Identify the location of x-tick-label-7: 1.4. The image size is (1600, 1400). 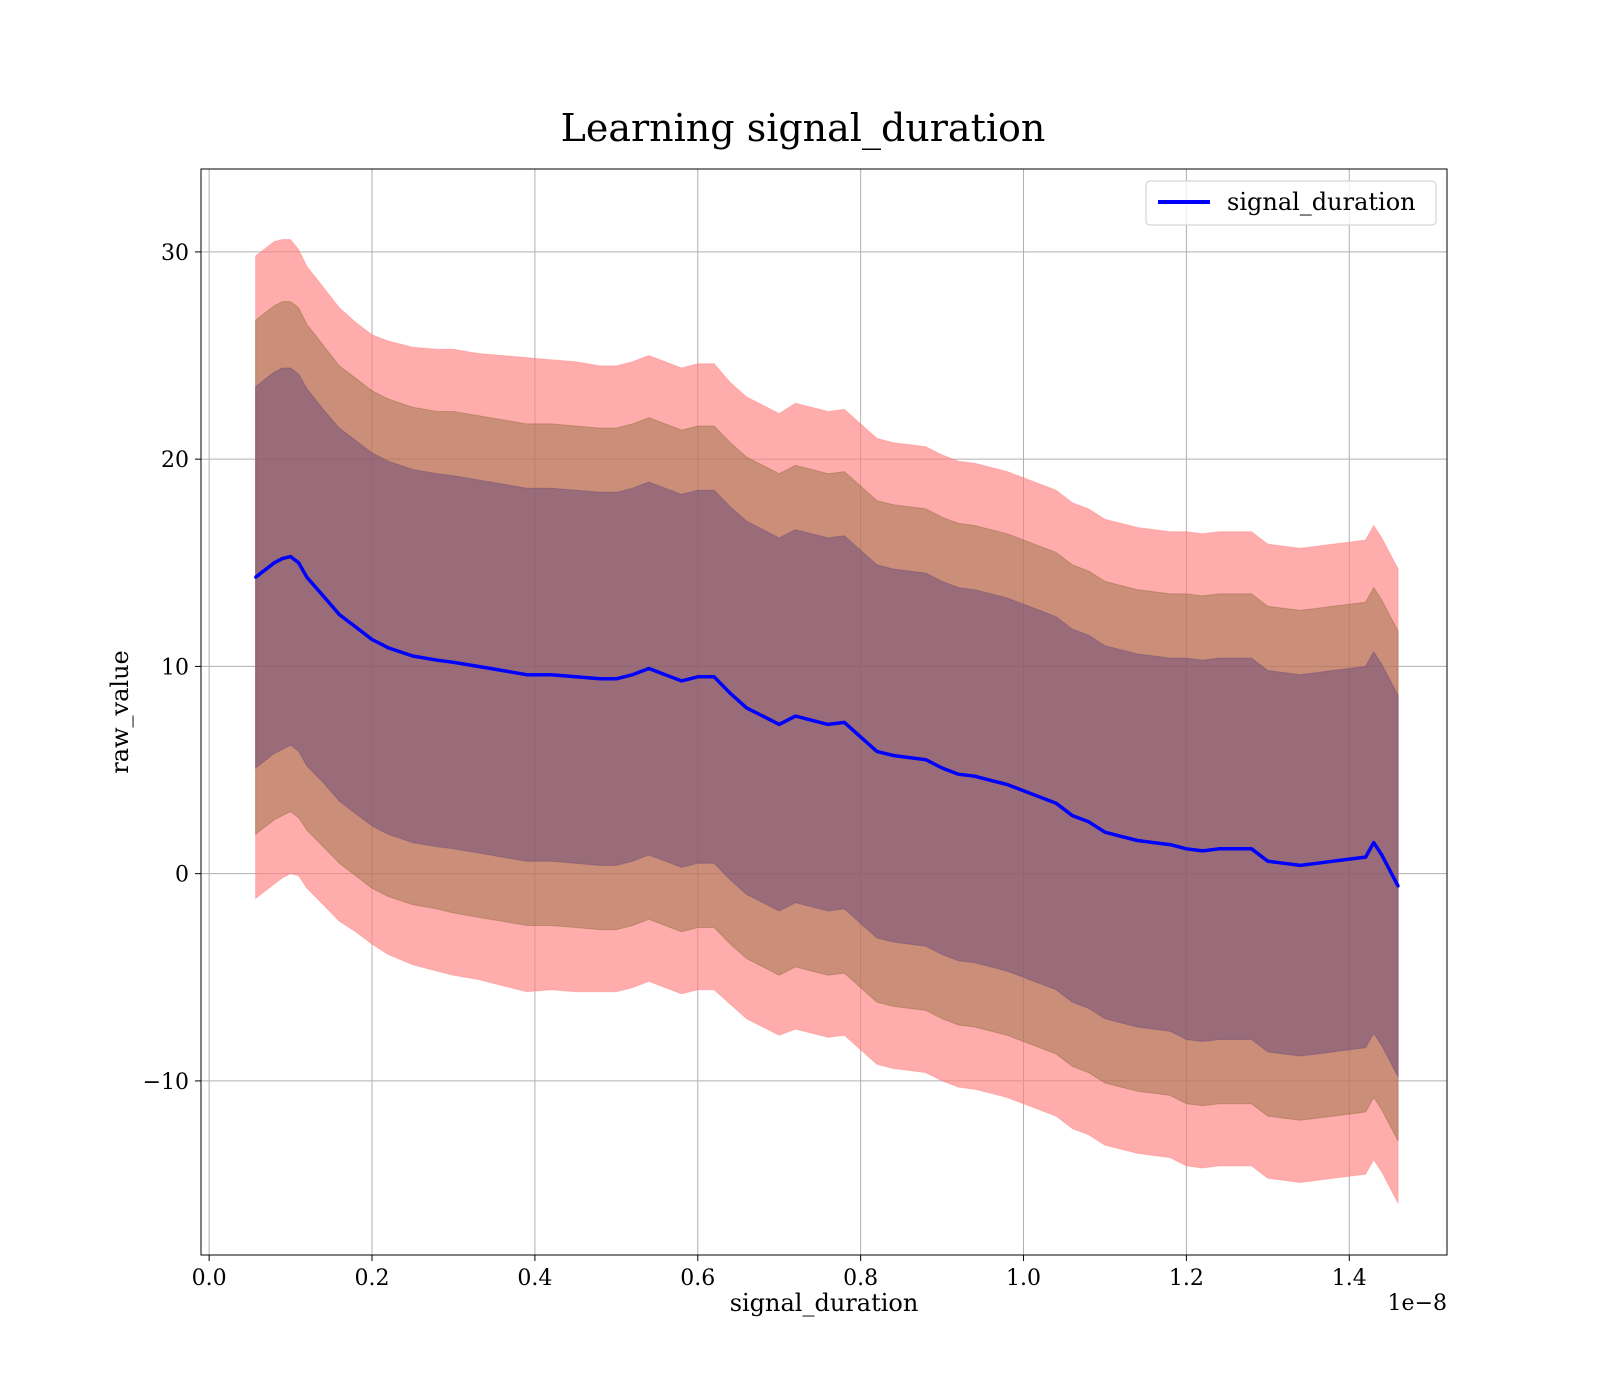
(1349, 1278).